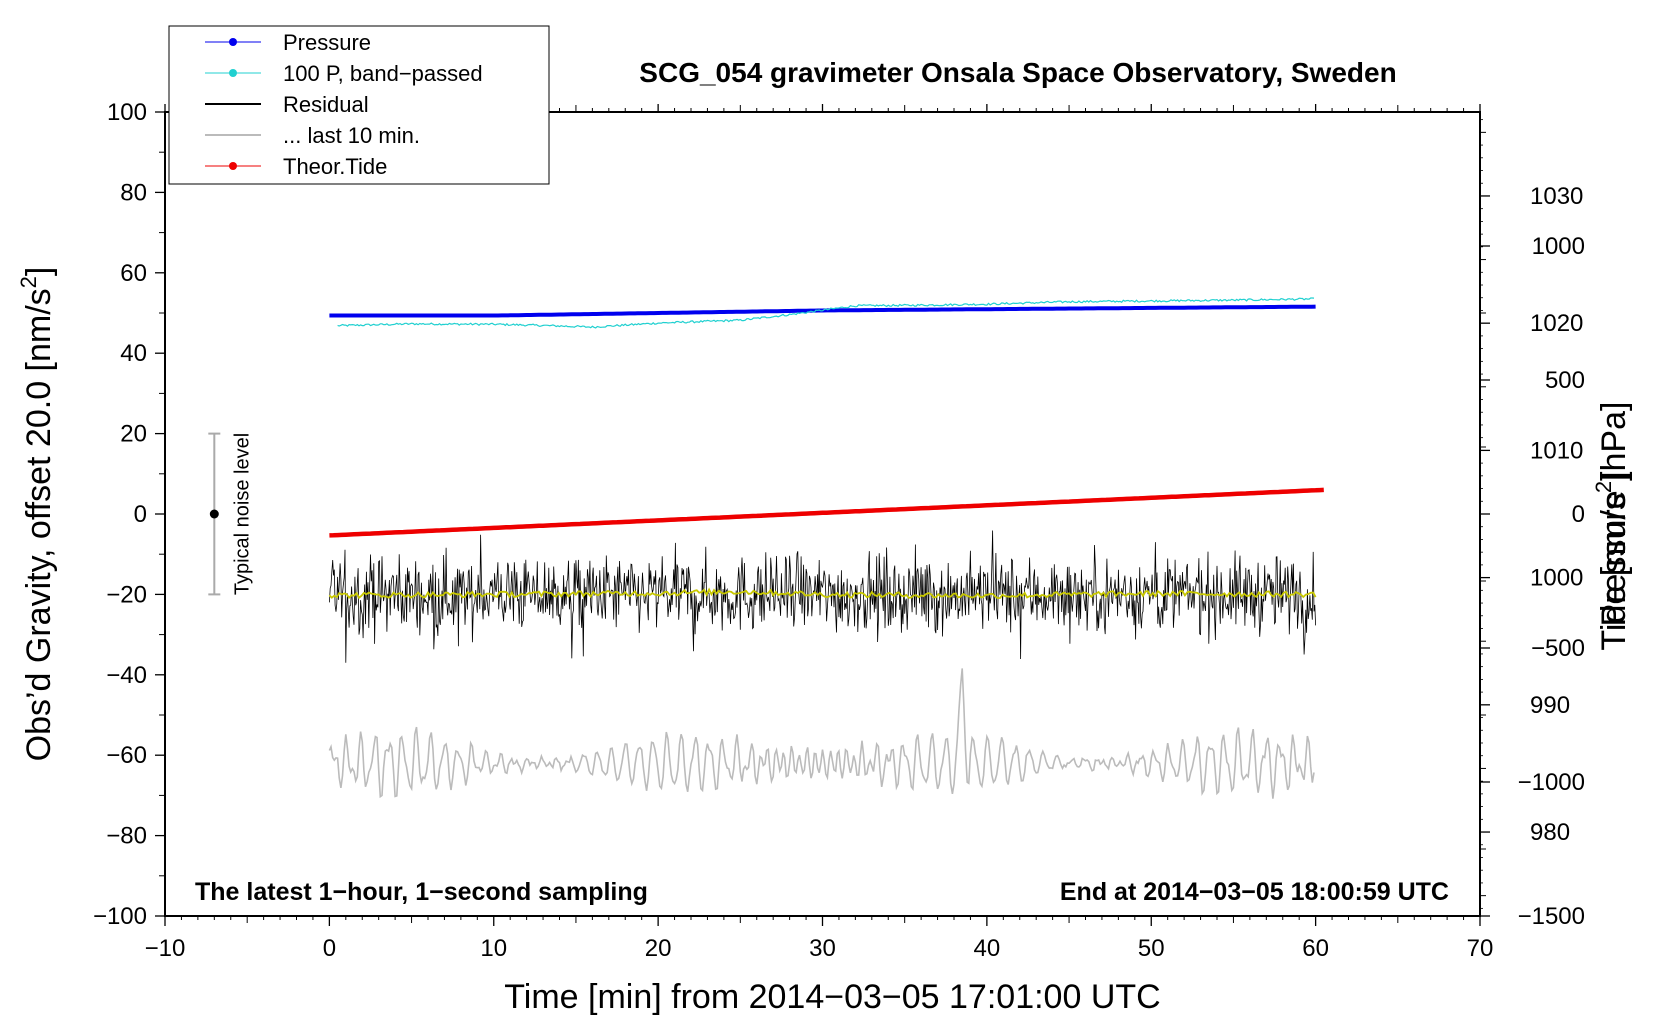 This screenshot has width=1660, height=1020. Describe the element at coordinates (242, 514) in the screenshot. I see `noise-label: Typical noise level` at that location.